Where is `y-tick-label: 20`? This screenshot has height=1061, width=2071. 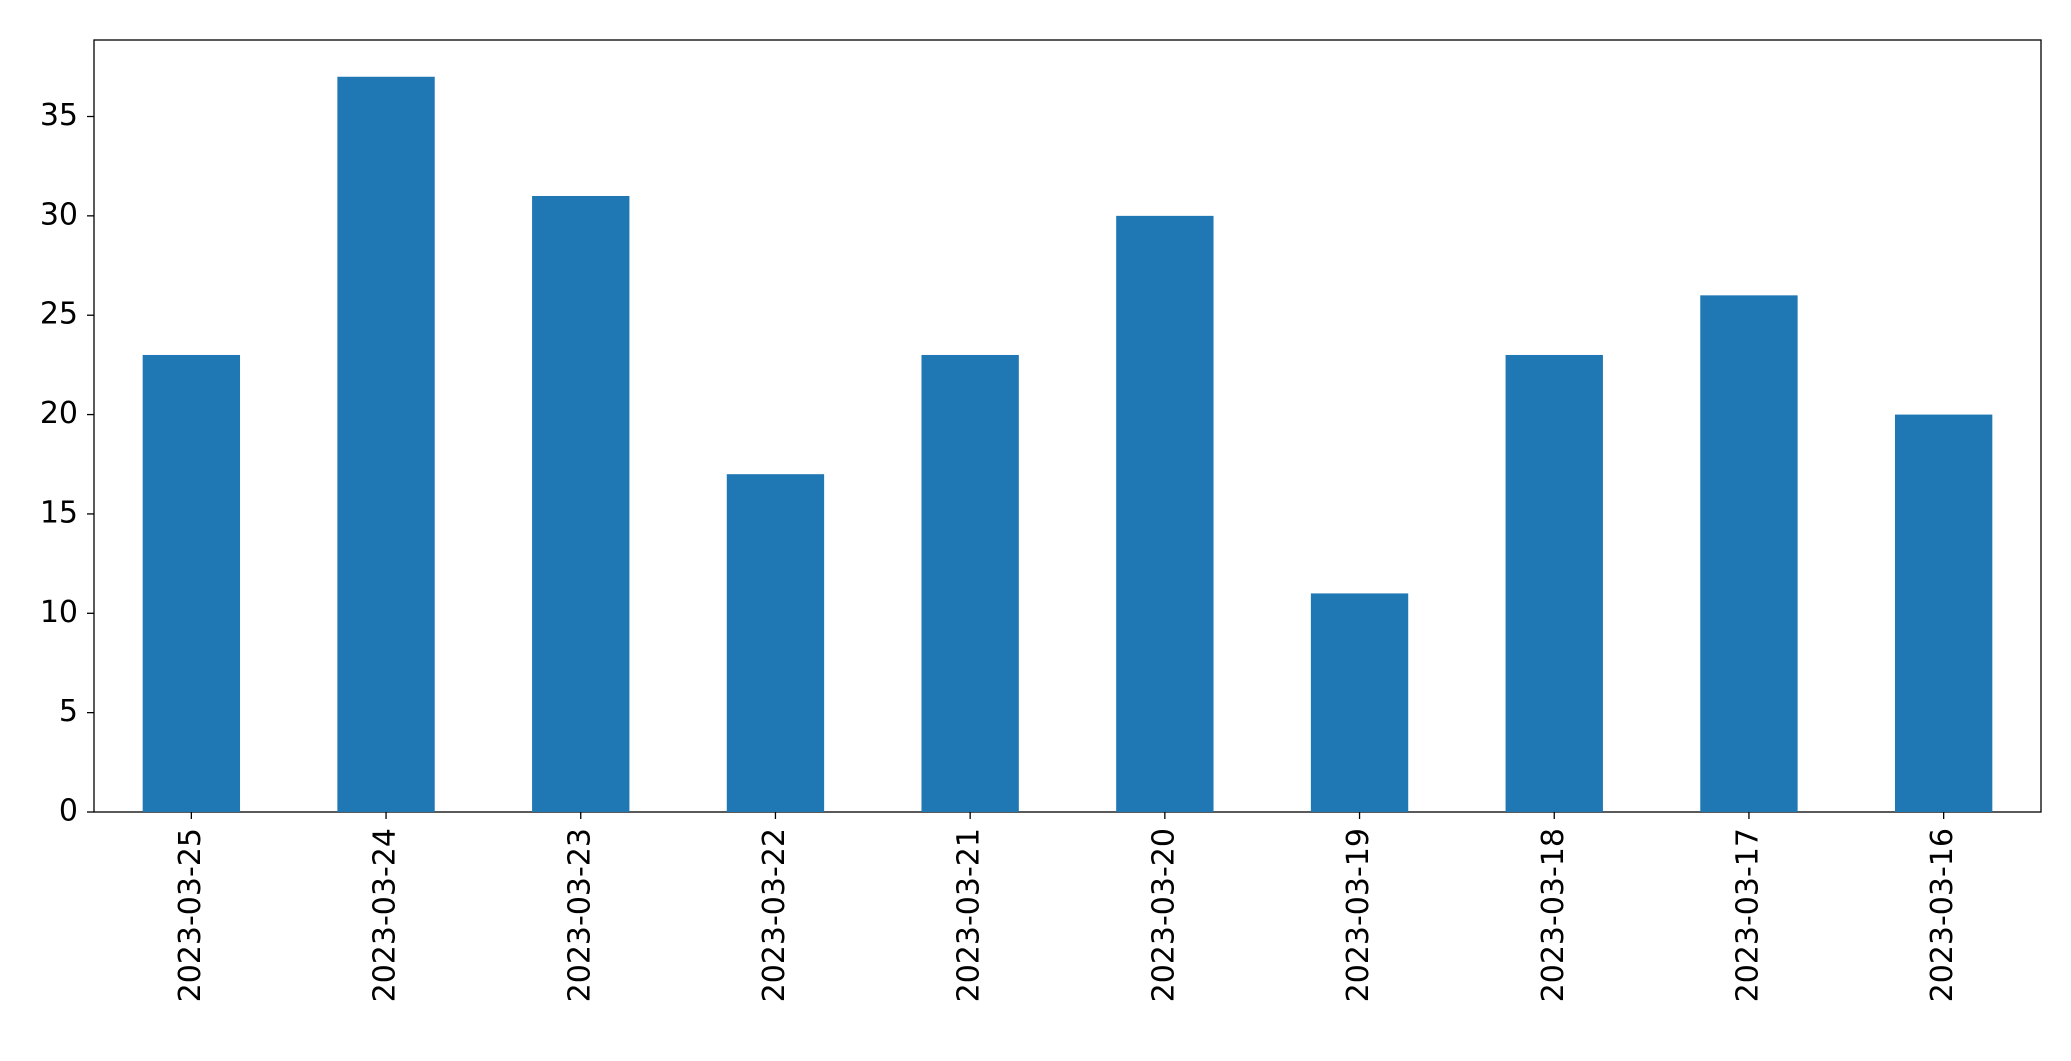
y-tick-label: 20 is located at coordinates (59, 413).